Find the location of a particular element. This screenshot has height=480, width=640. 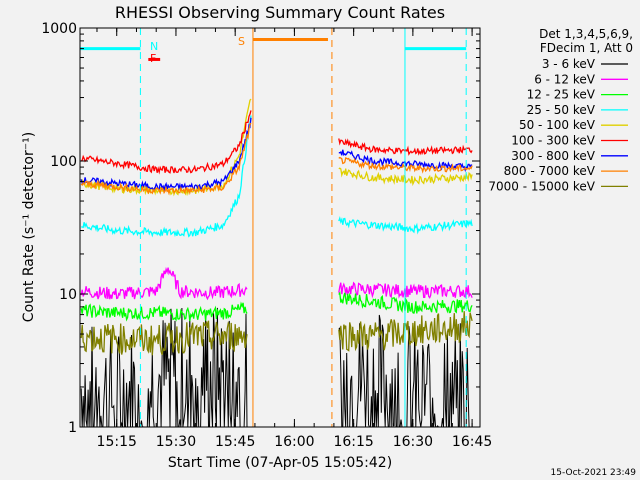

saa-annotation: S is located at coordinates (241, 41).